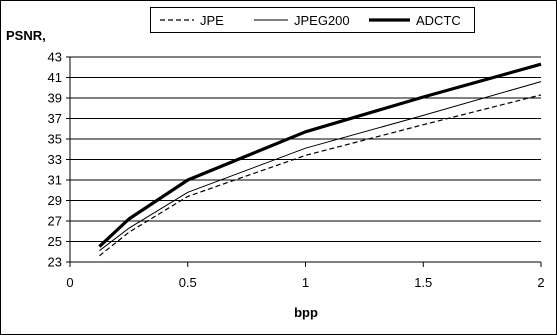  I want to click on x-tick-label-1: 1, so click(305, 282).